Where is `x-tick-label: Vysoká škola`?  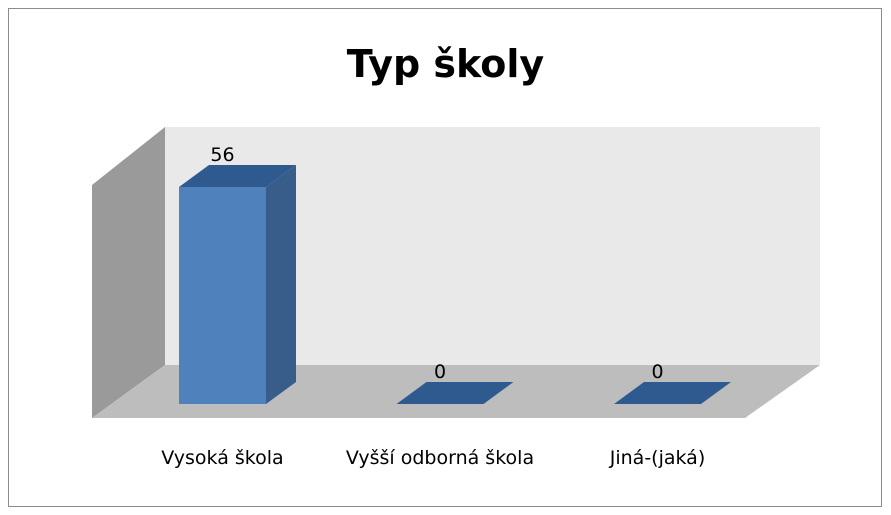 x-tick-label: Vysoká škola is located at coordinates (222, 458).